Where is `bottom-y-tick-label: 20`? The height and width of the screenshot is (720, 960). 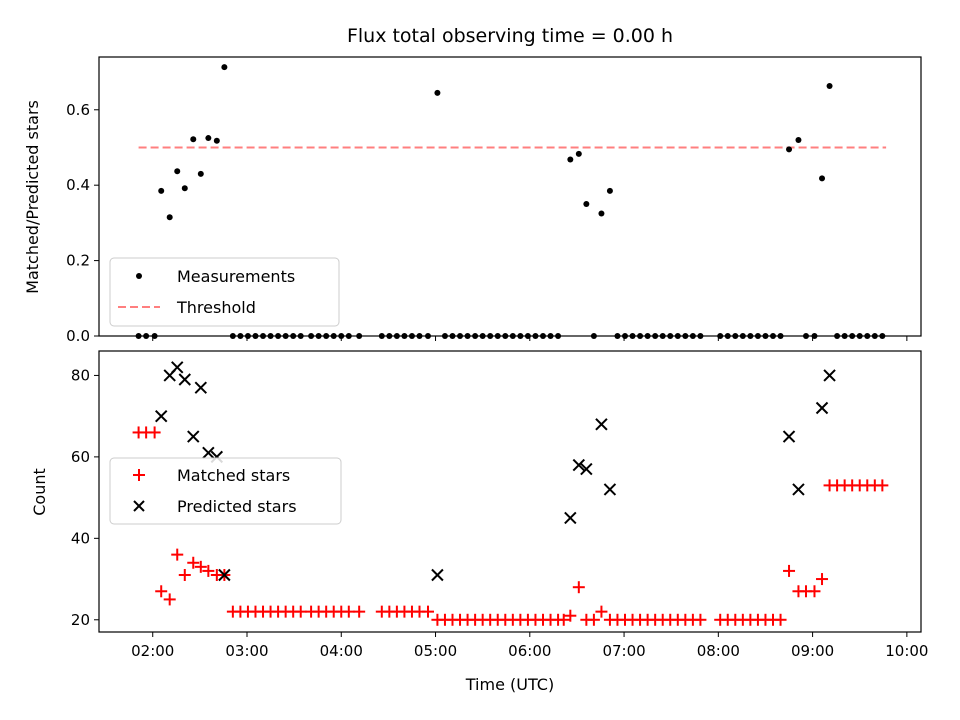 bottom-y-tick-label: 20 is located at coordinates (80, 620).